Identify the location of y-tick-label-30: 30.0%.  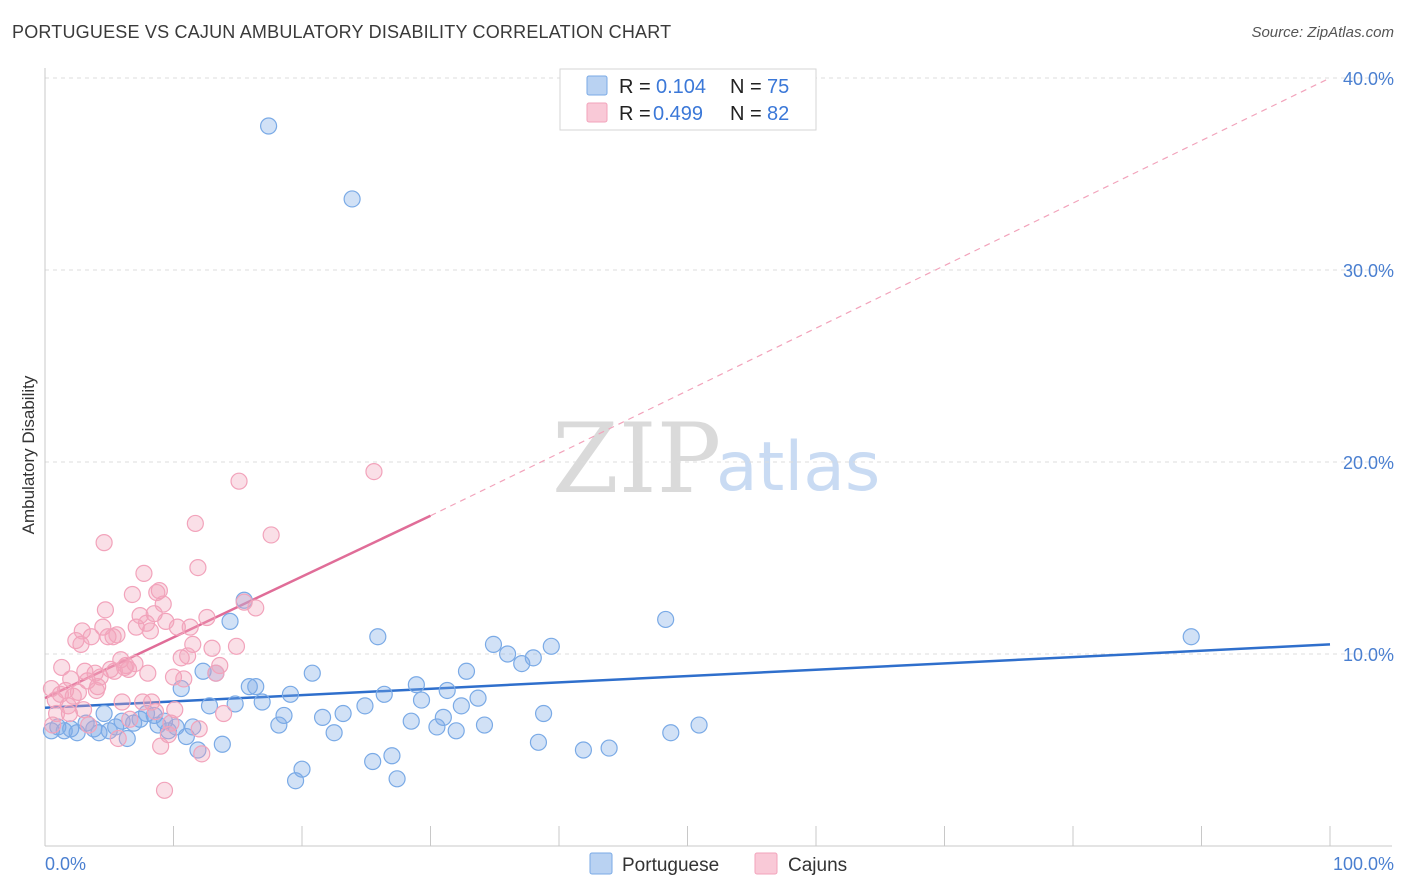
(1368, 271).